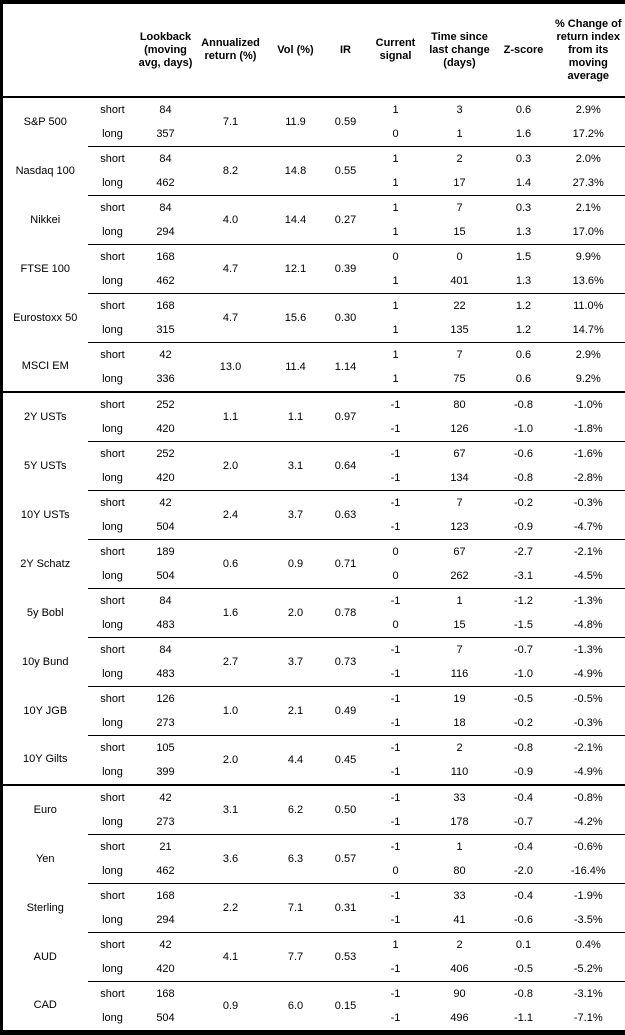 This screenshot has width=625, height=1035. Describe the element at coordinates (460, 822) in the screenshot. I see `time-since-value: 178` at that location.